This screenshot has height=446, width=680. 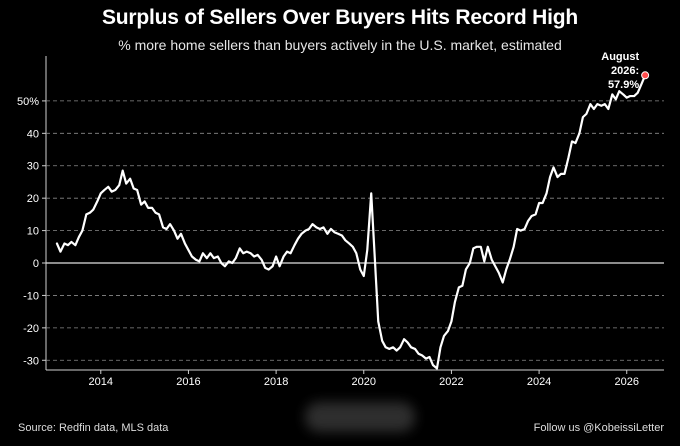 I want to click on y-tick-label: 20, so click(x=33, y=199).